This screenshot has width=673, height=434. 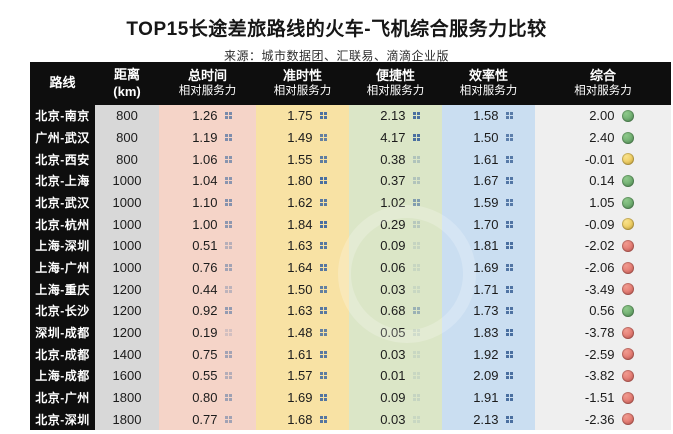 I want to click on total_time-value: 0.75, so click(x=205, y=354).